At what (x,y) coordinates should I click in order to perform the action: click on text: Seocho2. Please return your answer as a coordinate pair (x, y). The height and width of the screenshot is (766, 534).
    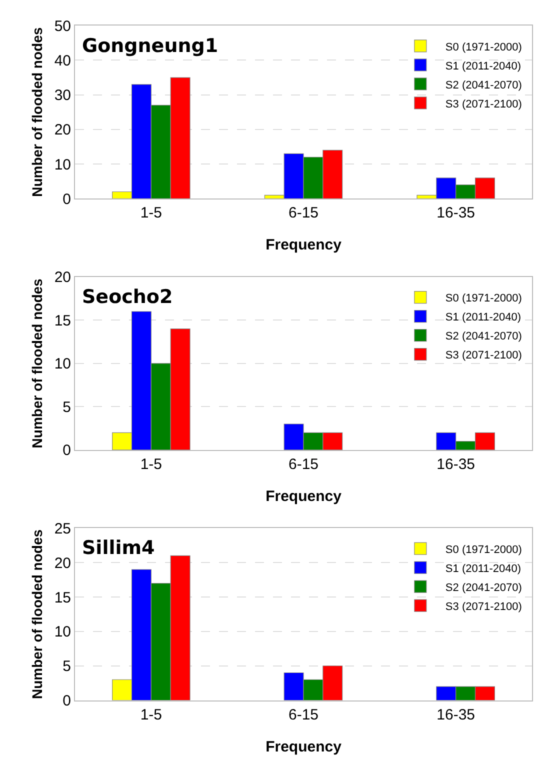
    Looking at the image, I should click on (127, 297).